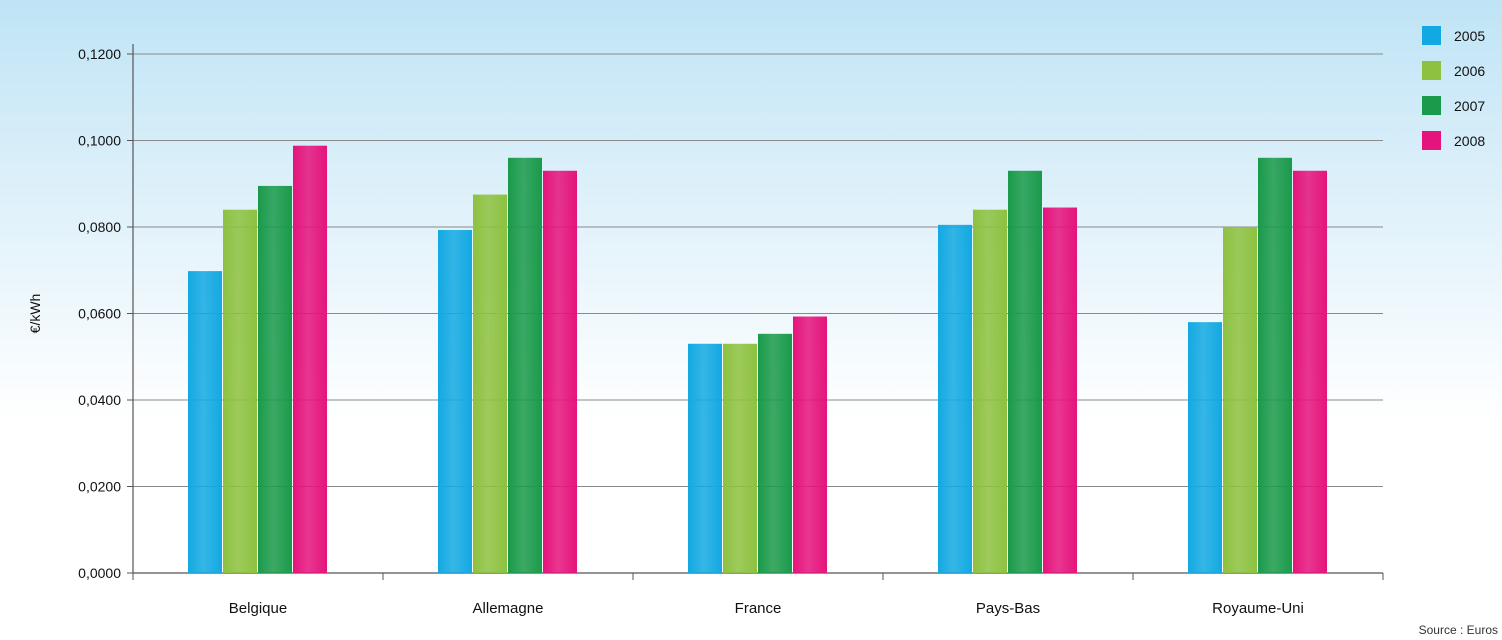 This screenshot has height=640, width=1502. I want to click on bar-2007-royaume-uni, so click(1275, 365).